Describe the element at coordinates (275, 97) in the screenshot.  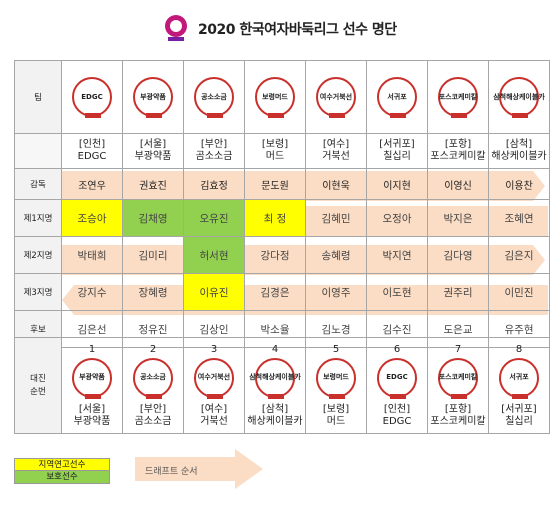
I see `team-emblem-icon: 보령머드` at that location.